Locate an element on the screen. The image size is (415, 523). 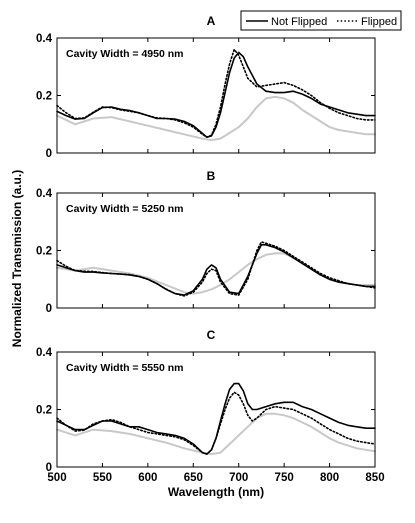
x-tick-label: 750 is located at coordinates (284, 478).